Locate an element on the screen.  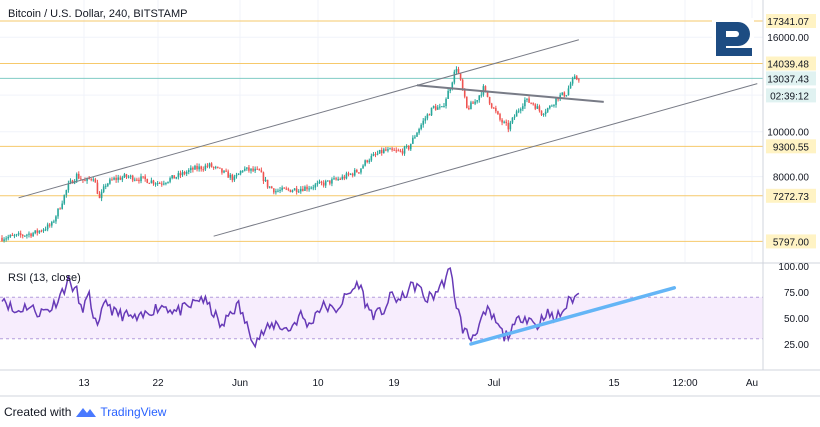
countdown: 02:39:12 is located at coordinates (789, 96).